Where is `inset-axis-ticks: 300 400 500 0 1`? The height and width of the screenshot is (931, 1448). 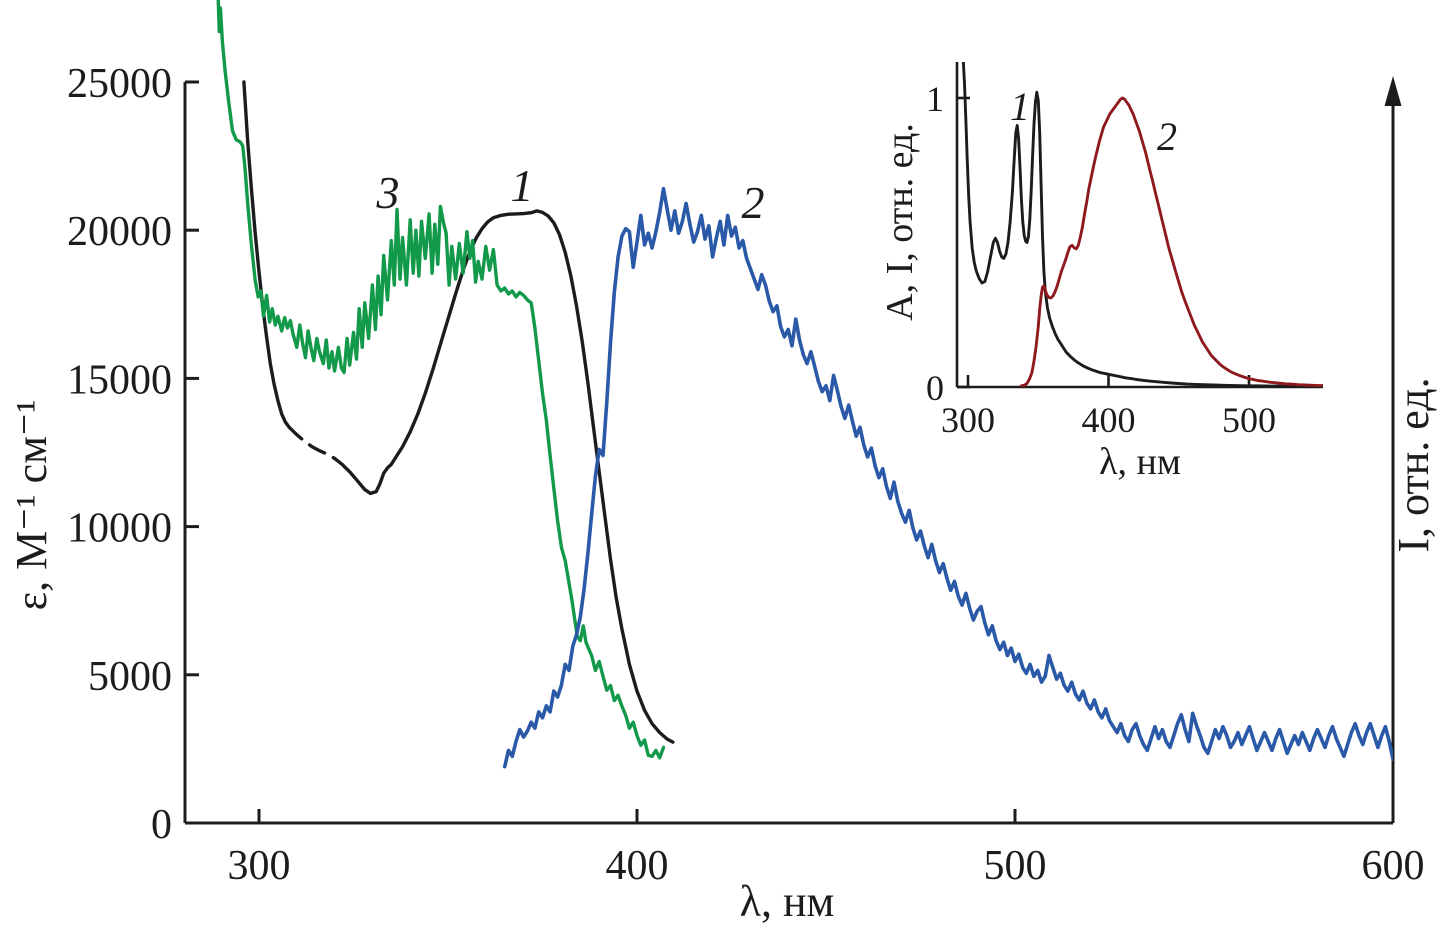
inset-axis-ticks: 300 400 500 0 1 is located at coordinates (1101, 259).